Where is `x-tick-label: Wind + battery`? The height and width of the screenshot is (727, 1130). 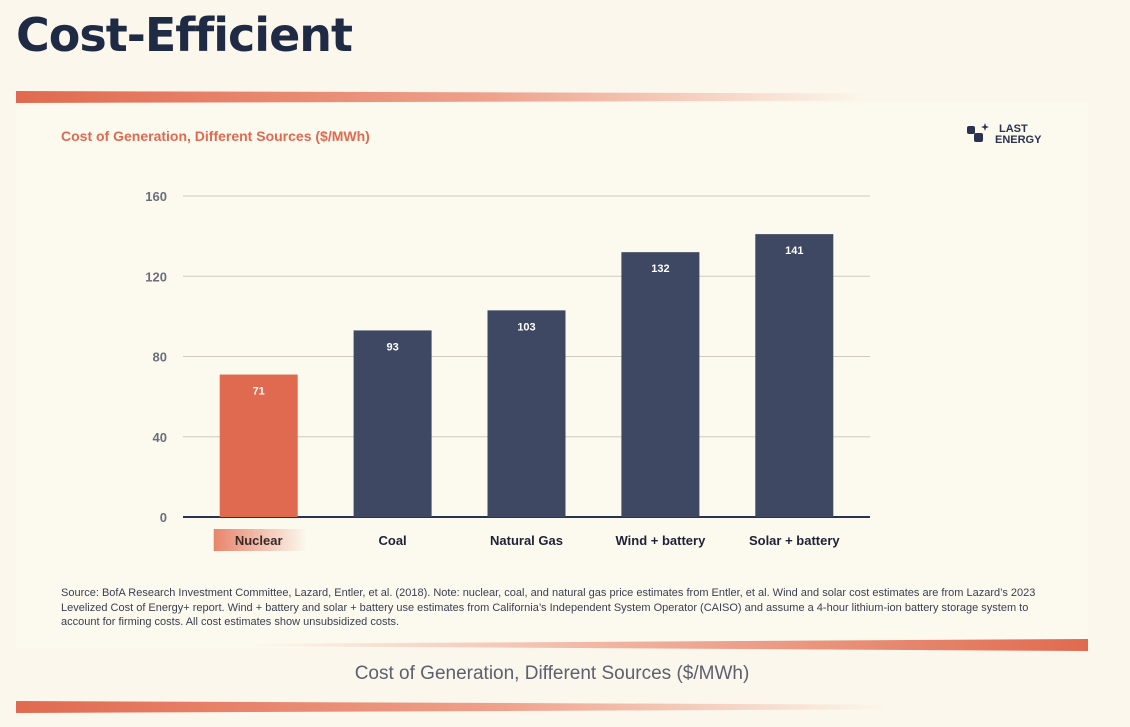 x-tick-label: Wind + battery is located at coordinates (660, 540).